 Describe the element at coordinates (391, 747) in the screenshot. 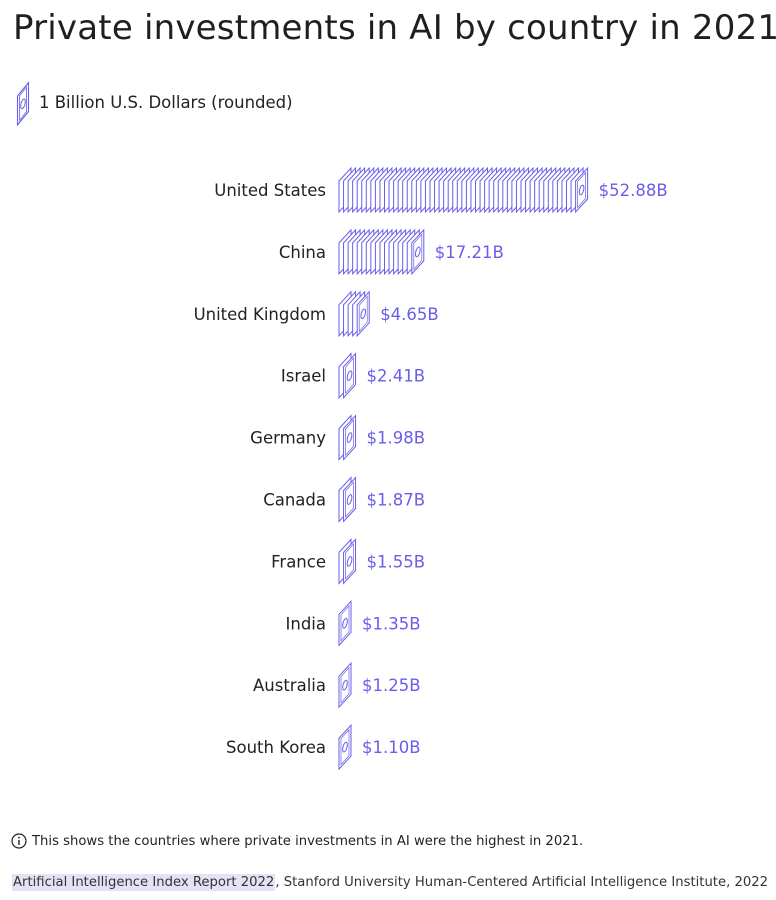

I see `value-label: $1.10B` at that location.